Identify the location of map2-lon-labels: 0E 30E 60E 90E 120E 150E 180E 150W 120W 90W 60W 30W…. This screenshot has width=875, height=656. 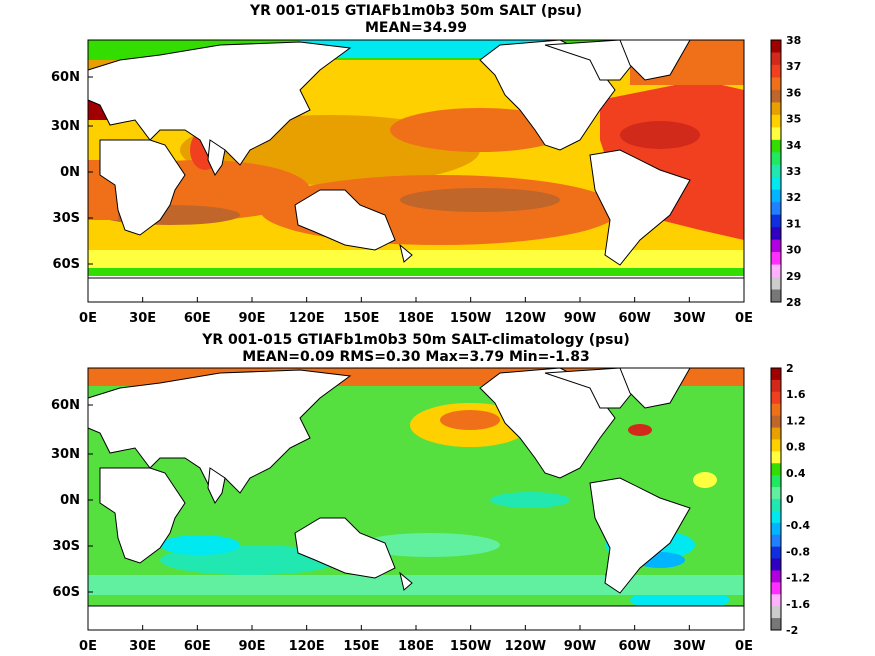
(416, 639).